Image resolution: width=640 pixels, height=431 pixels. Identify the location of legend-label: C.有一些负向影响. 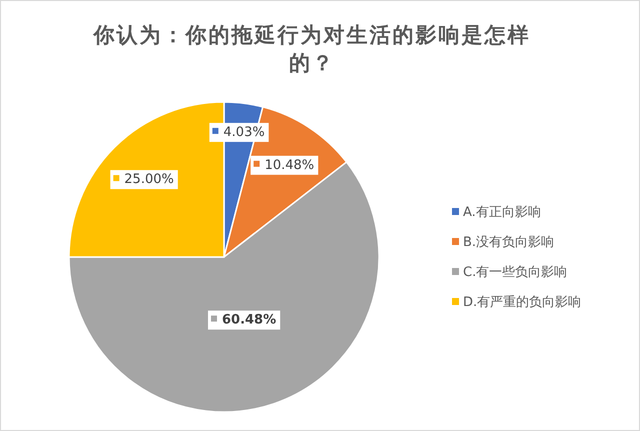
(515, 272).